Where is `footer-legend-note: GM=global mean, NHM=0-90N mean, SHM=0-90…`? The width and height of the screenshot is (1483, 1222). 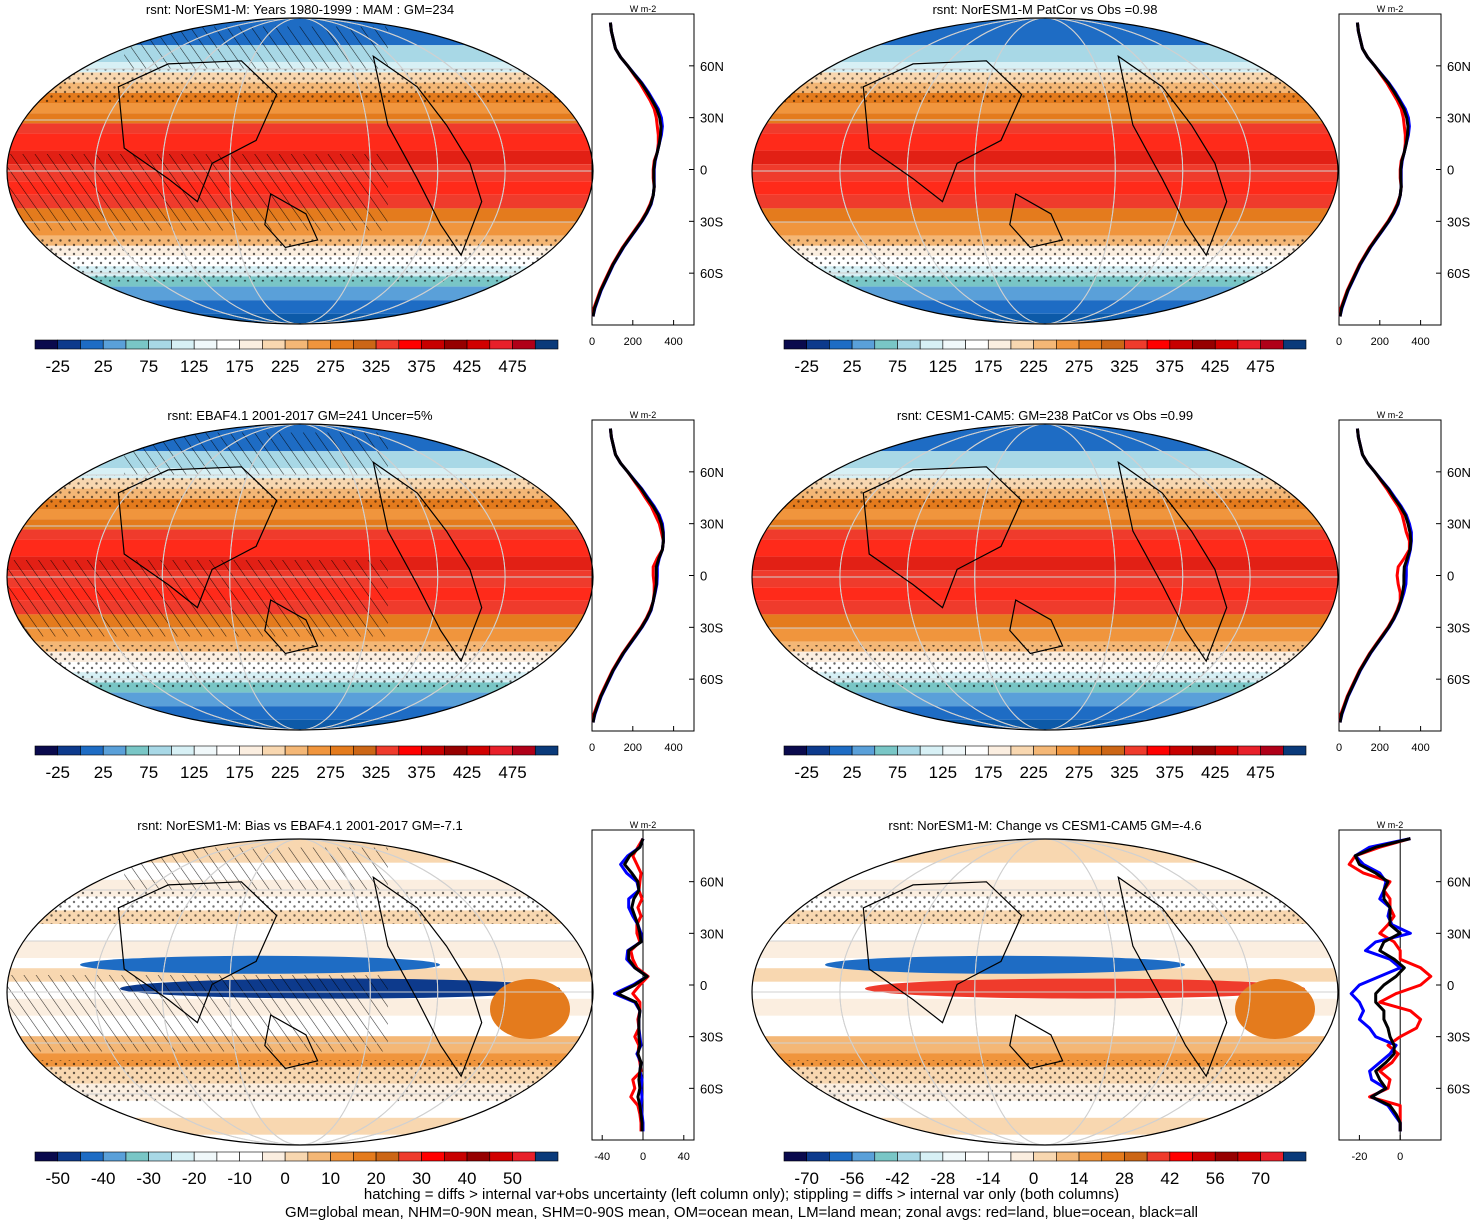 footer-legend-note: GM=global mean, NHM=0-90N mean, SHM=0-90… is located at coordinates (741, 1212).